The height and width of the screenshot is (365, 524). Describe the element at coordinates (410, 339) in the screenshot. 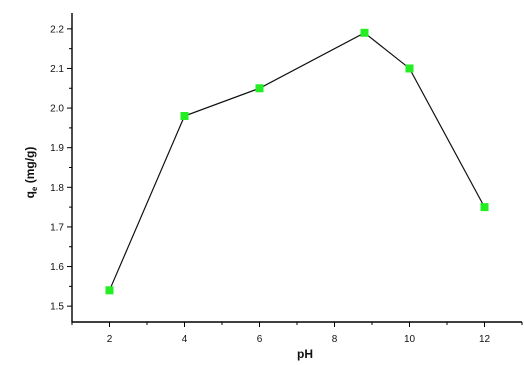

I see `x-tick-label: 10` at that location.